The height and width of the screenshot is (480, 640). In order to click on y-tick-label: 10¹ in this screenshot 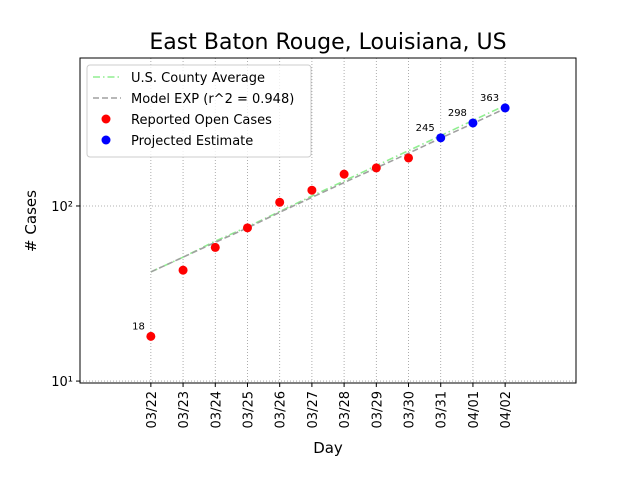, I will do `click(62, 382)`.